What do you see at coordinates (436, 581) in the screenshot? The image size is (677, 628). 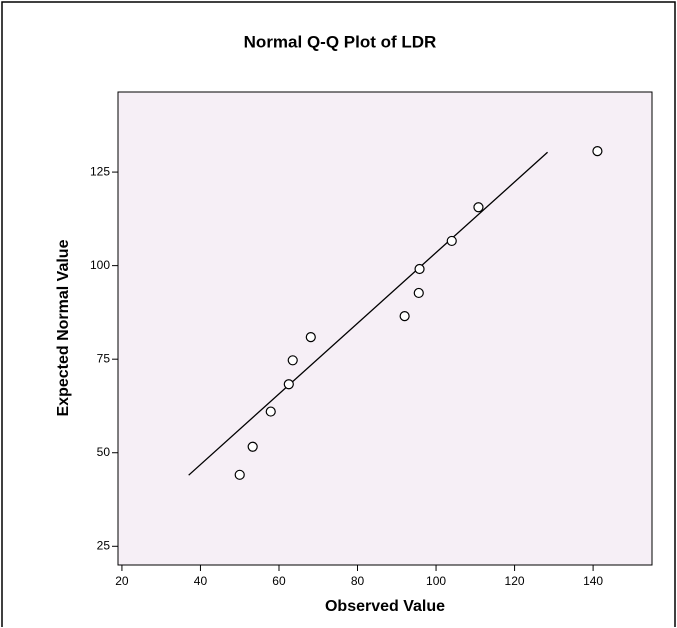 I see `x-tick-label: 100` at bounding box center [436, 581].